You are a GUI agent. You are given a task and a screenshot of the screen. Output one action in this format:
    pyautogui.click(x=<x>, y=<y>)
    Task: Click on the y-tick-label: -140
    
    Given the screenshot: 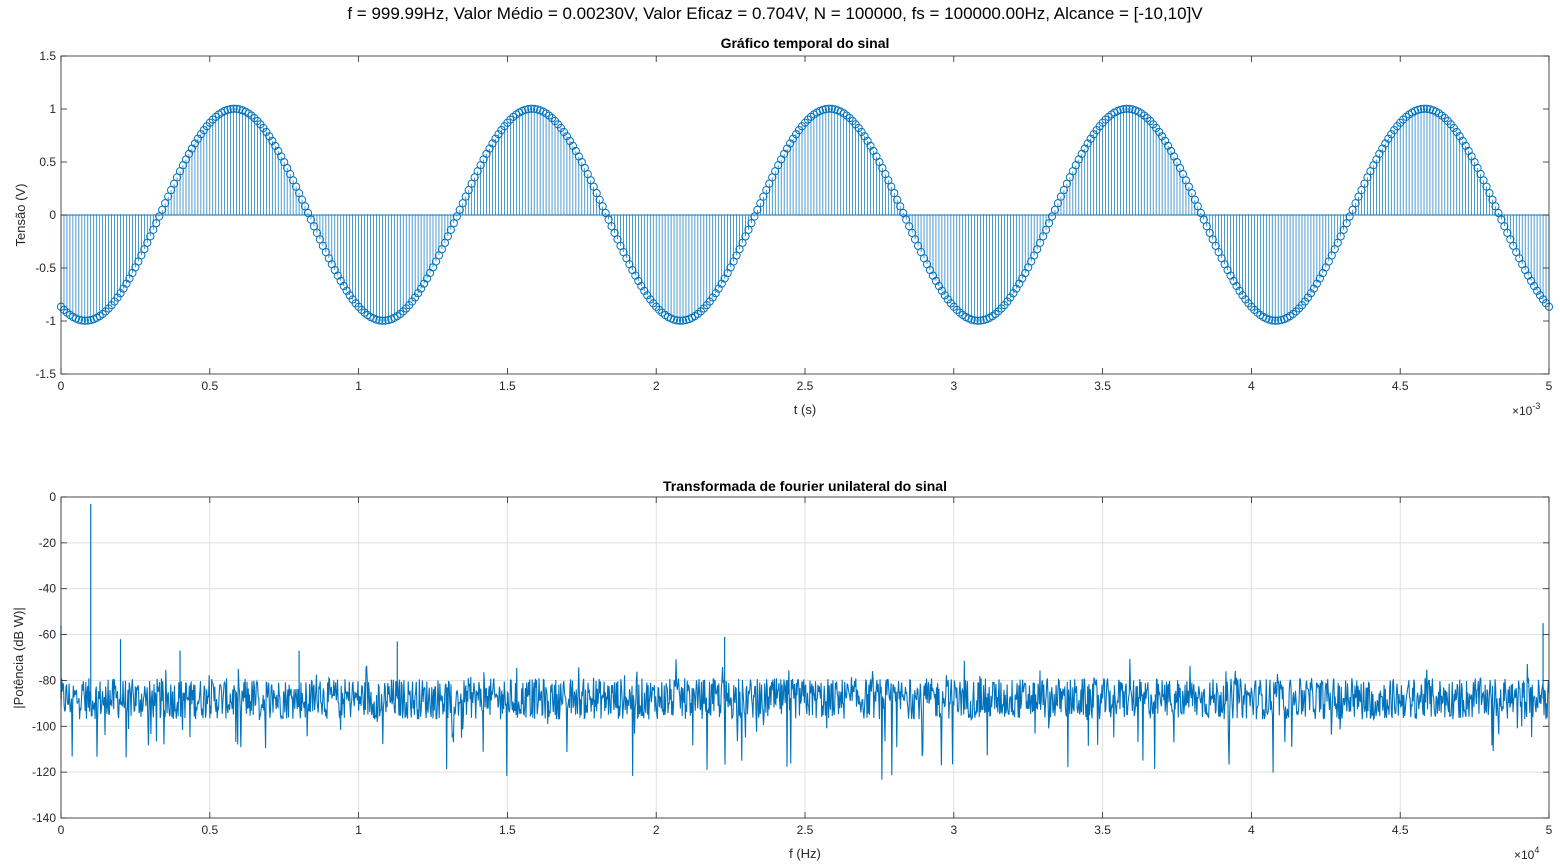 What is the action you would take?
    pyautogui.click(x=44, y=818)
    